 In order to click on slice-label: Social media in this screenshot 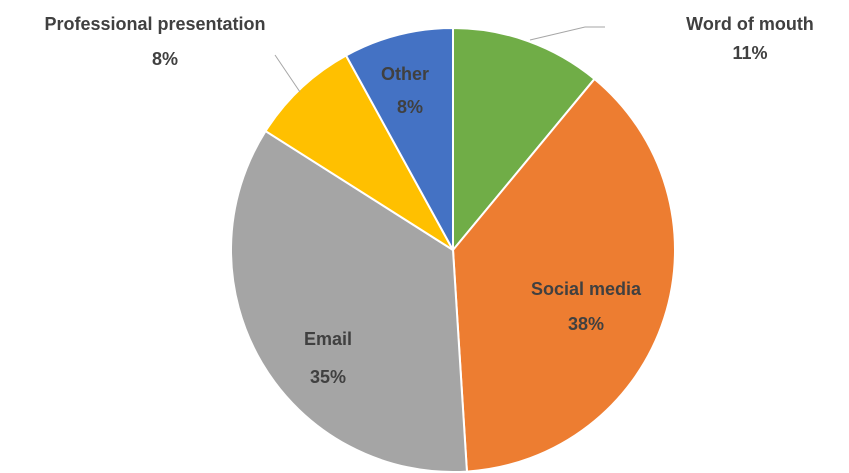, I will do `click(586, 289)`.